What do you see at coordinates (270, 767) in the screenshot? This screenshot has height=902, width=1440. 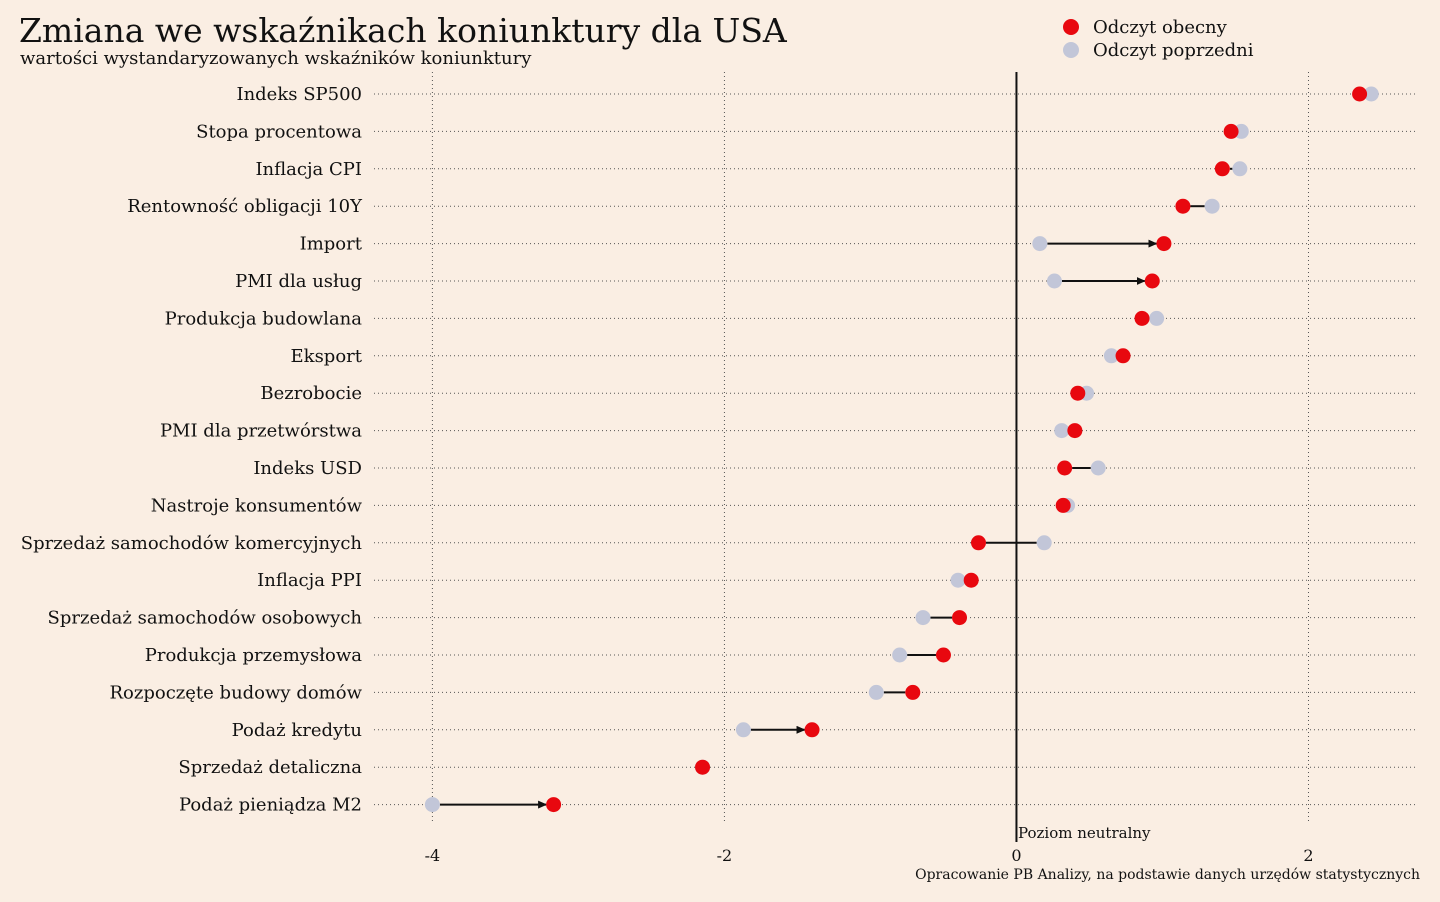 I see `category-label: Sprzedaż detaliczna` at bounding box center [270, 767].